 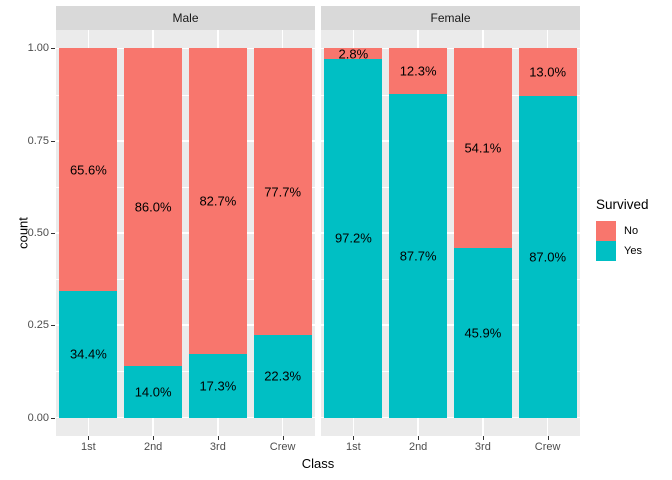 I want to click on bar-label-no: 77.7%, so click(x=283, y=192).